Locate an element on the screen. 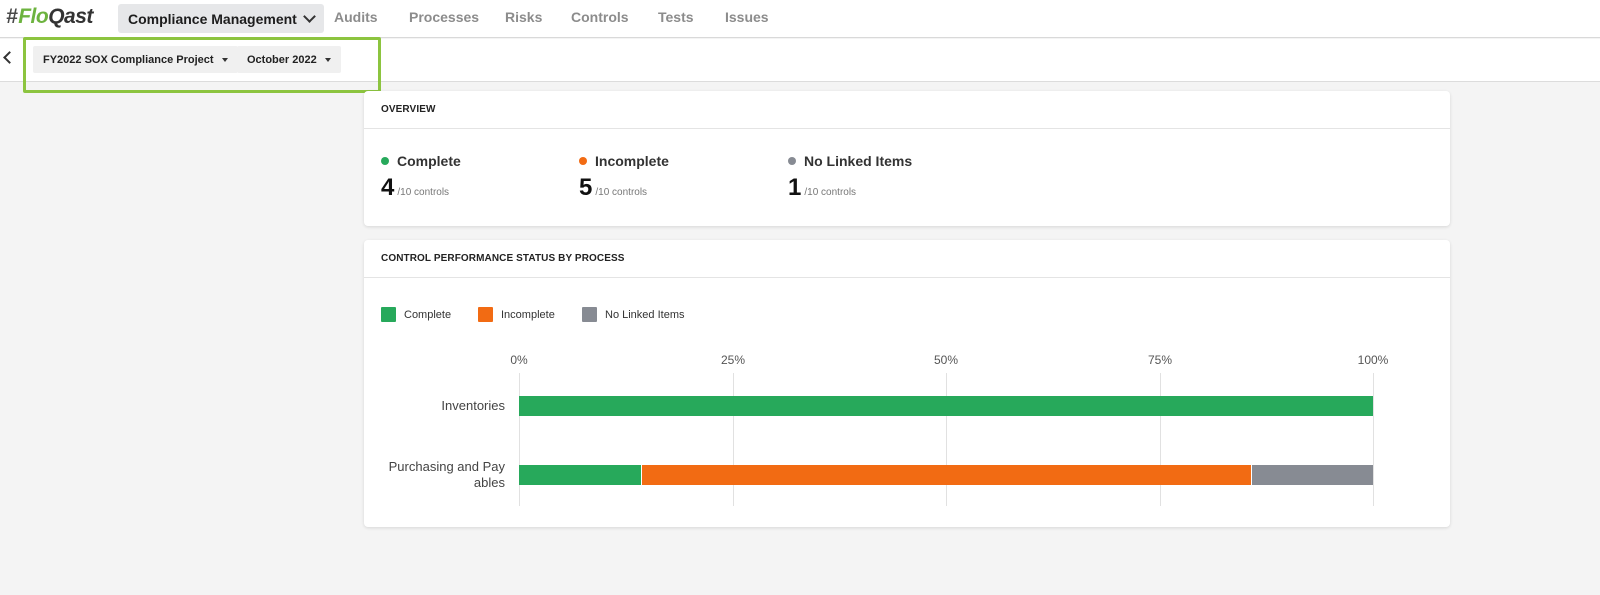 The image size is (1600, 595). chevron-down-icon is located at coordinates (309, 16).